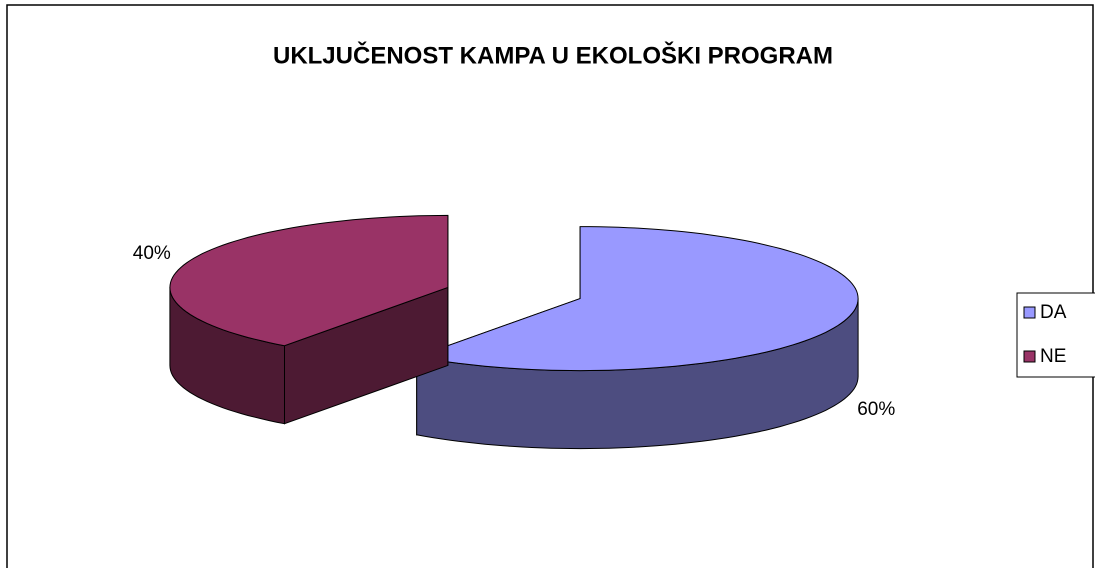 Image resolution: width=1095 pixels, height=568 pixels. Describe the element at coordinates (876, 409) in the screenshot. I see `data-label: 60%` at that location.